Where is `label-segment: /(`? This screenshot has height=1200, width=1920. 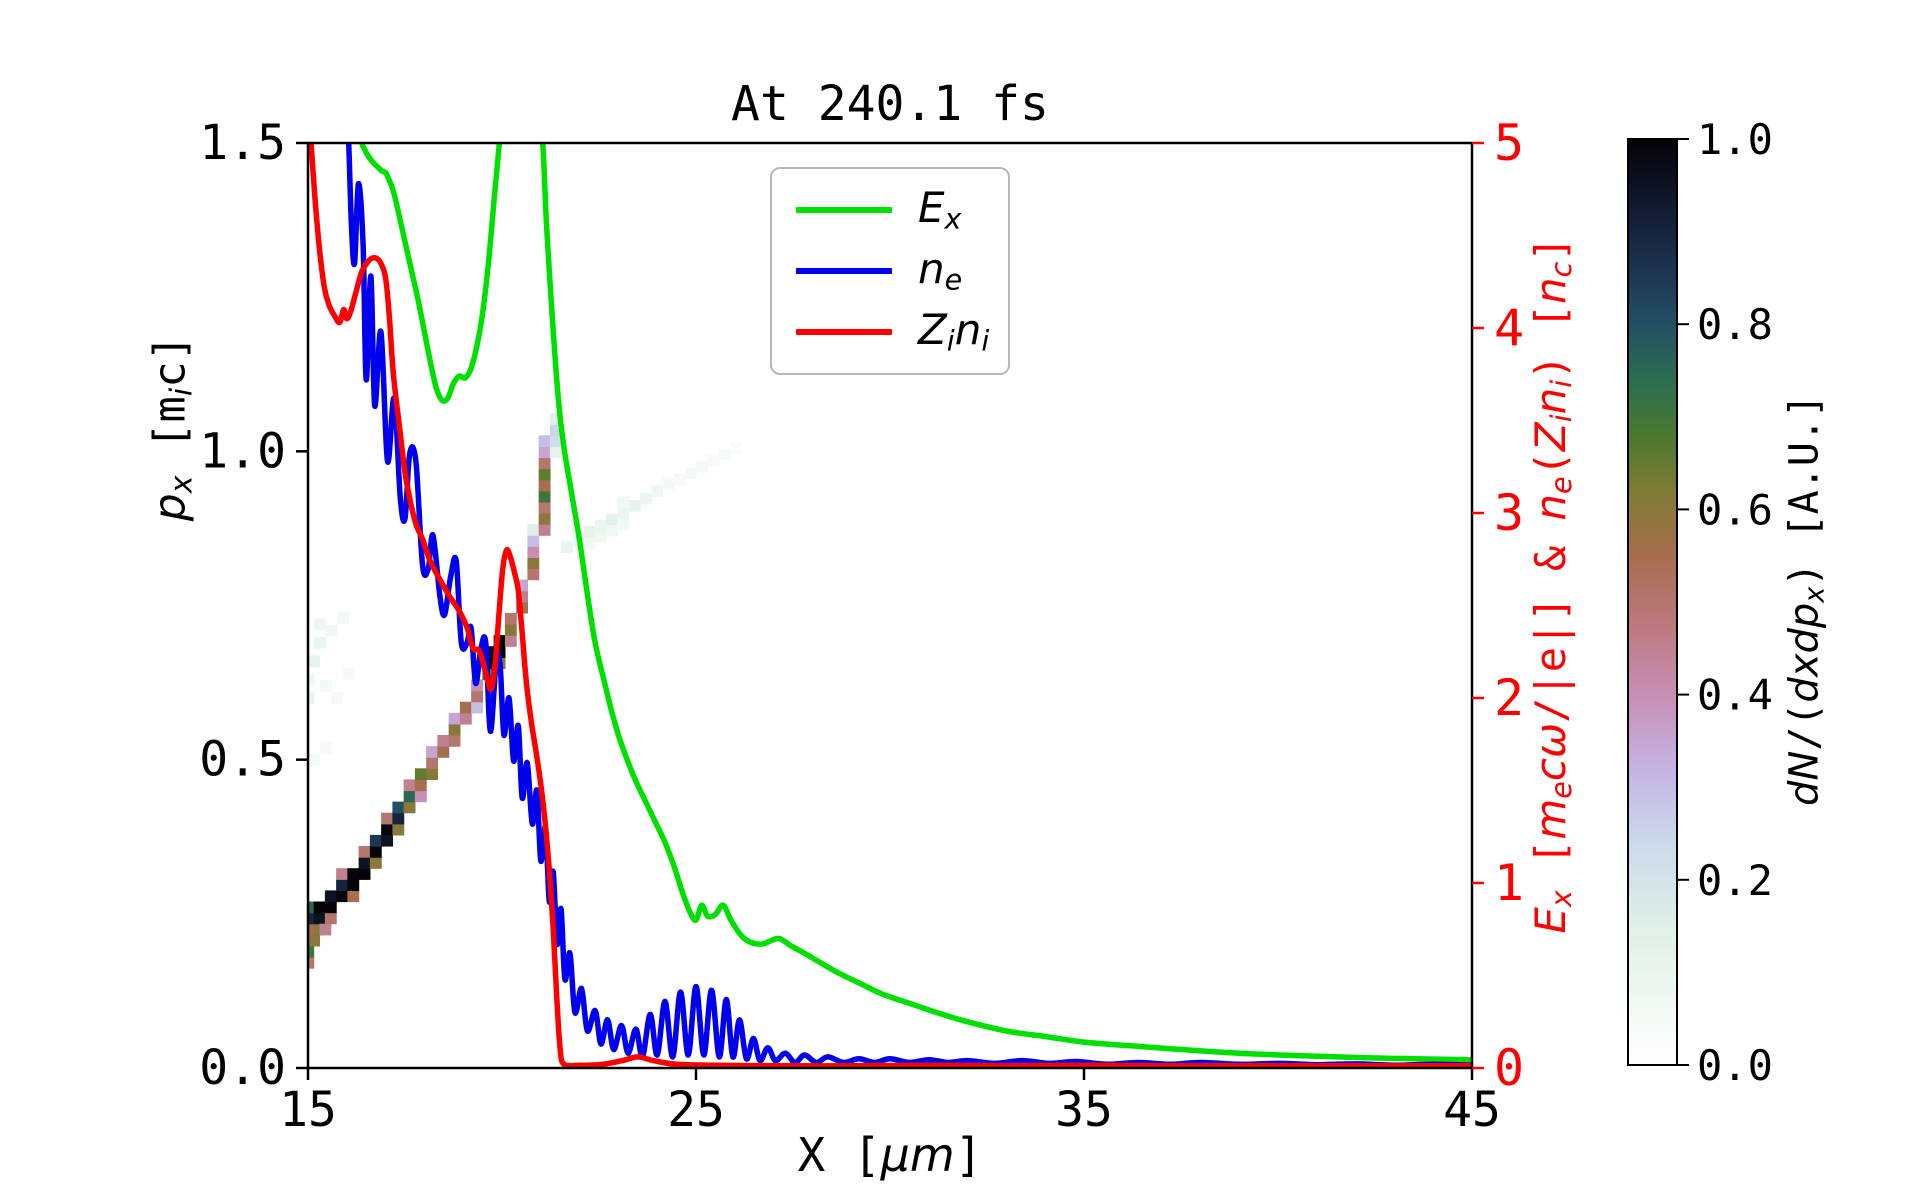 label-segment: /( is located at coordinates (1804, 726).